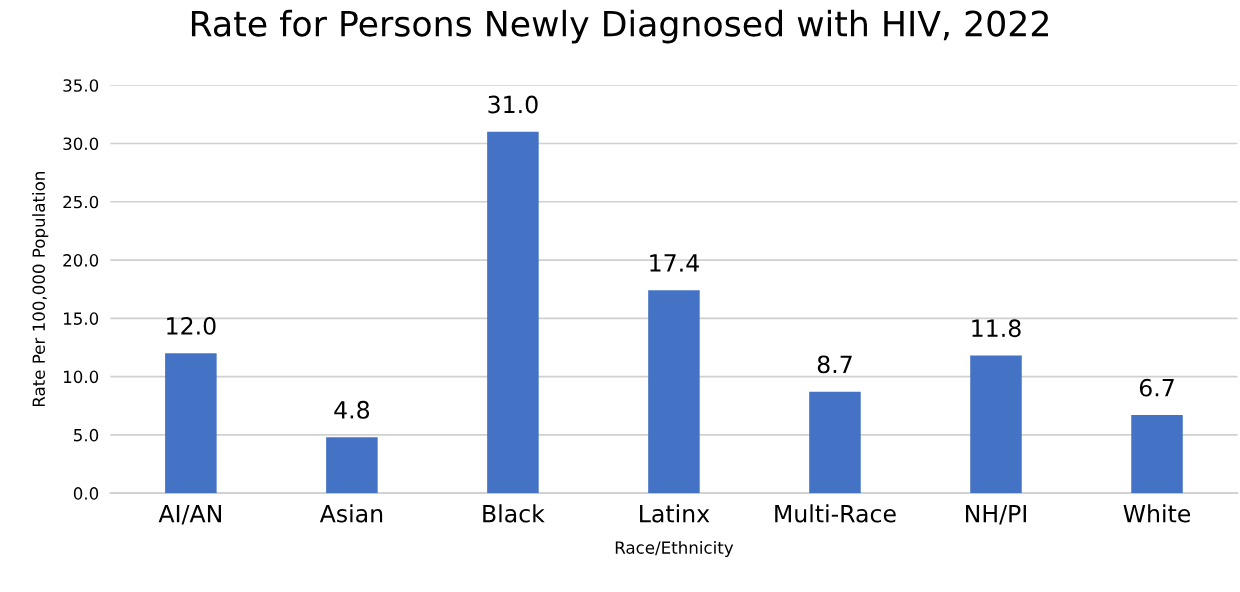 The height and width of the screenshot is (592, 1240). I want to click on x-tick-label: Latinx, so click(675, 513).